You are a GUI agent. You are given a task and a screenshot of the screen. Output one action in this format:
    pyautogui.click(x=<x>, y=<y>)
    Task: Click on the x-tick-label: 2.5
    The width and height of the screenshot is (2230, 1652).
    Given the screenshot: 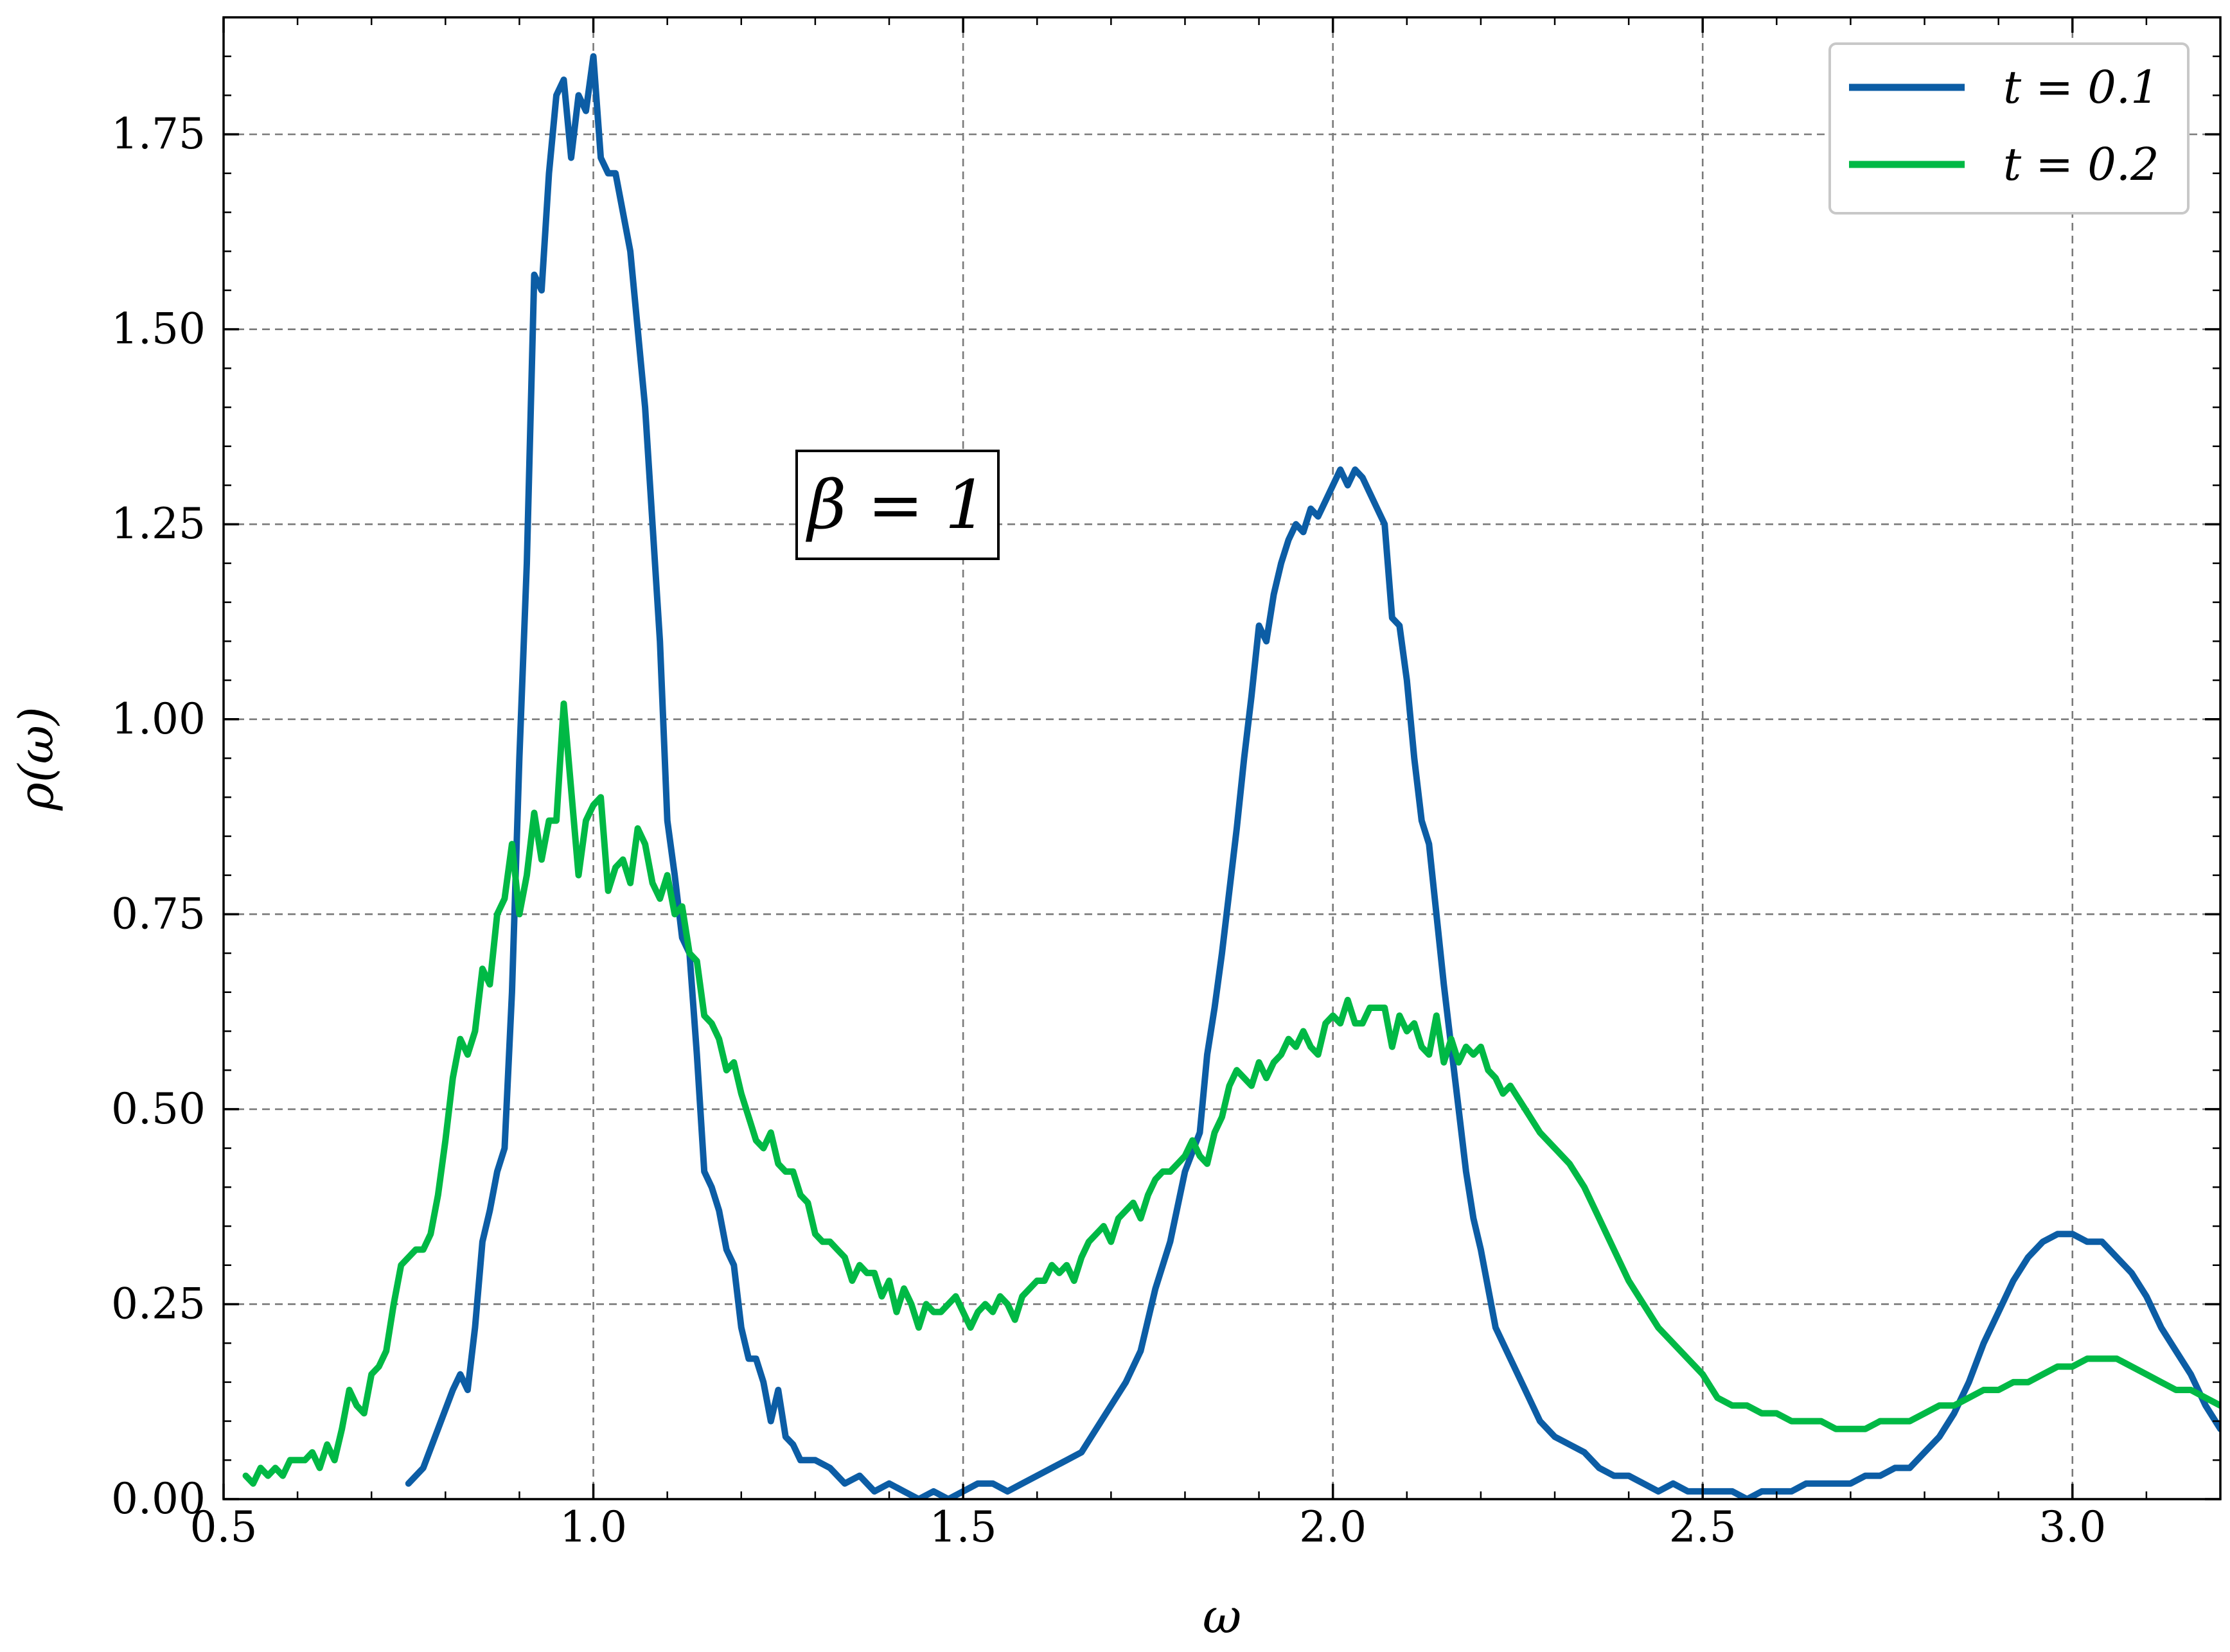 What is the action you would take?
    pyautogui.click(x=1703, y=1527)
    